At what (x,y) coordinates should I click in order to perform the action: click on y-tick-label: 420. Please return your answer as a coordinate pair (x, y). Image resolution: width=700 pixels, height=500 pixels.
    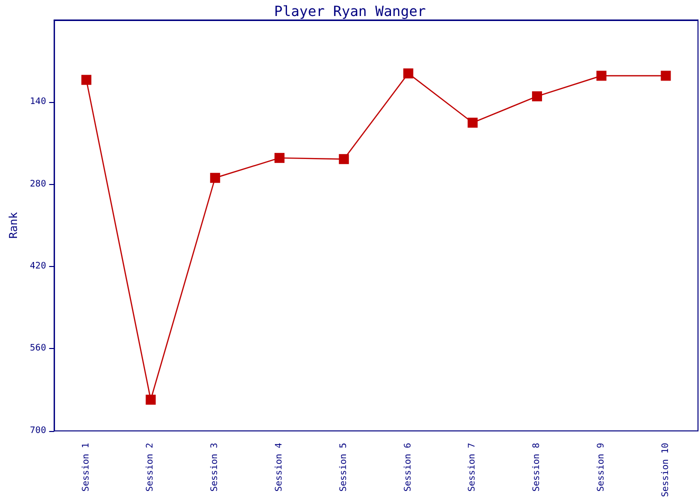
    Looking at the image, I should click on (38, 266).